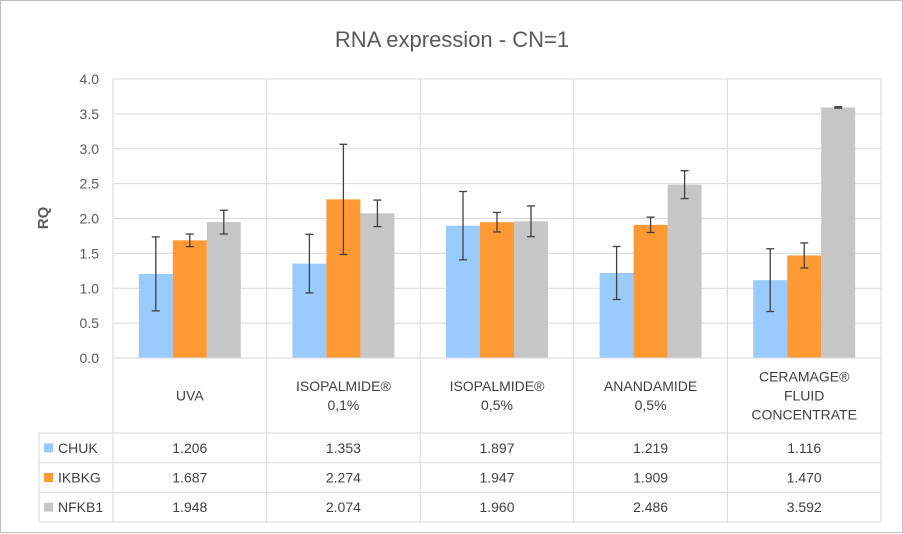 This screenshot has height=534, width=903. What do you see at coordinates (804, 448) in the screenshot?
I see `table-value: 1.116` at bounding box center [804, 448].